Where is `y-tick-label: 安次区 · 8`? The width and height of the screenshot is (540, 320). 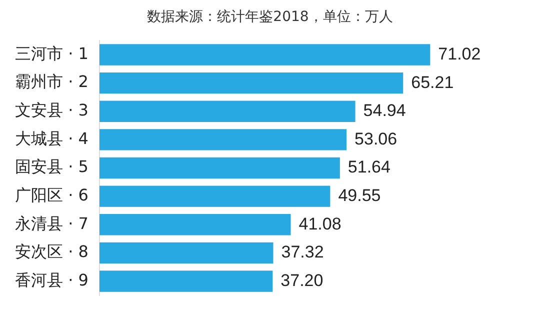 y-tick-label: 安次区 · 8 is located at coordinates (51, 252).